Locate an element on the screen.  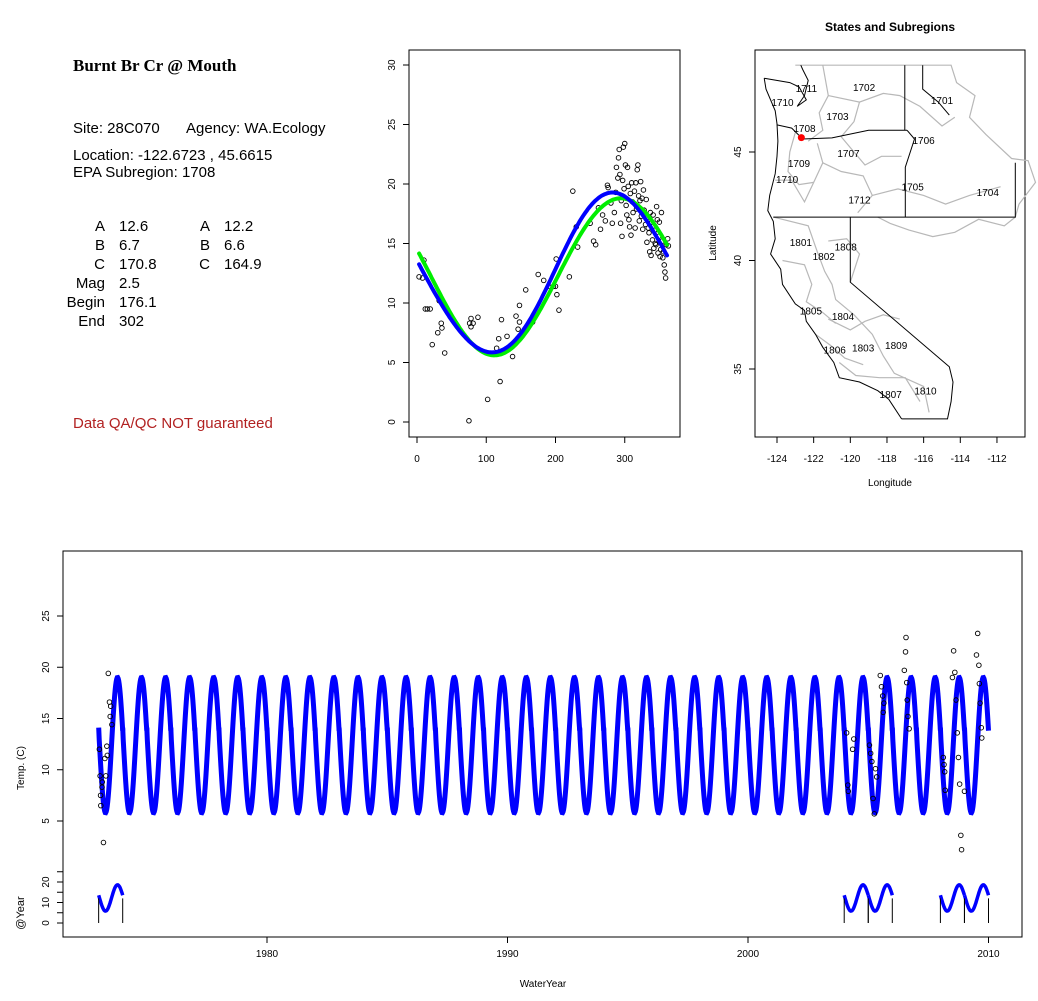
coastline is located at coordinates (833, 249).